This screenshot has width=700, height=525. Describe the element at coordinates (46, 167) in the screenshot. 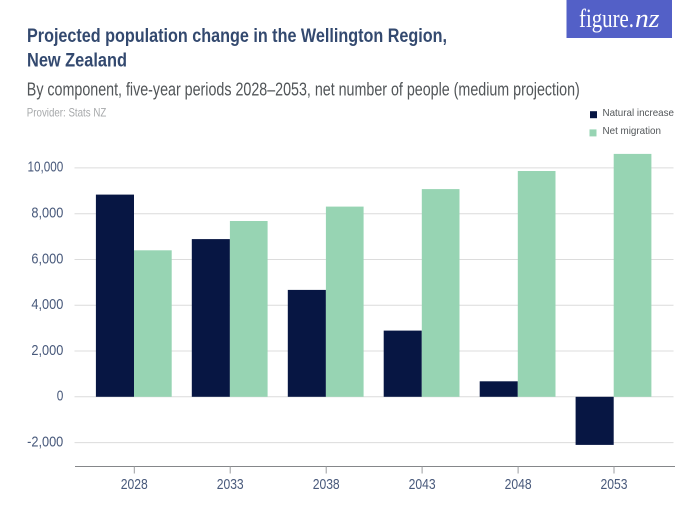

I see `svg-text: 10,000` at that location.